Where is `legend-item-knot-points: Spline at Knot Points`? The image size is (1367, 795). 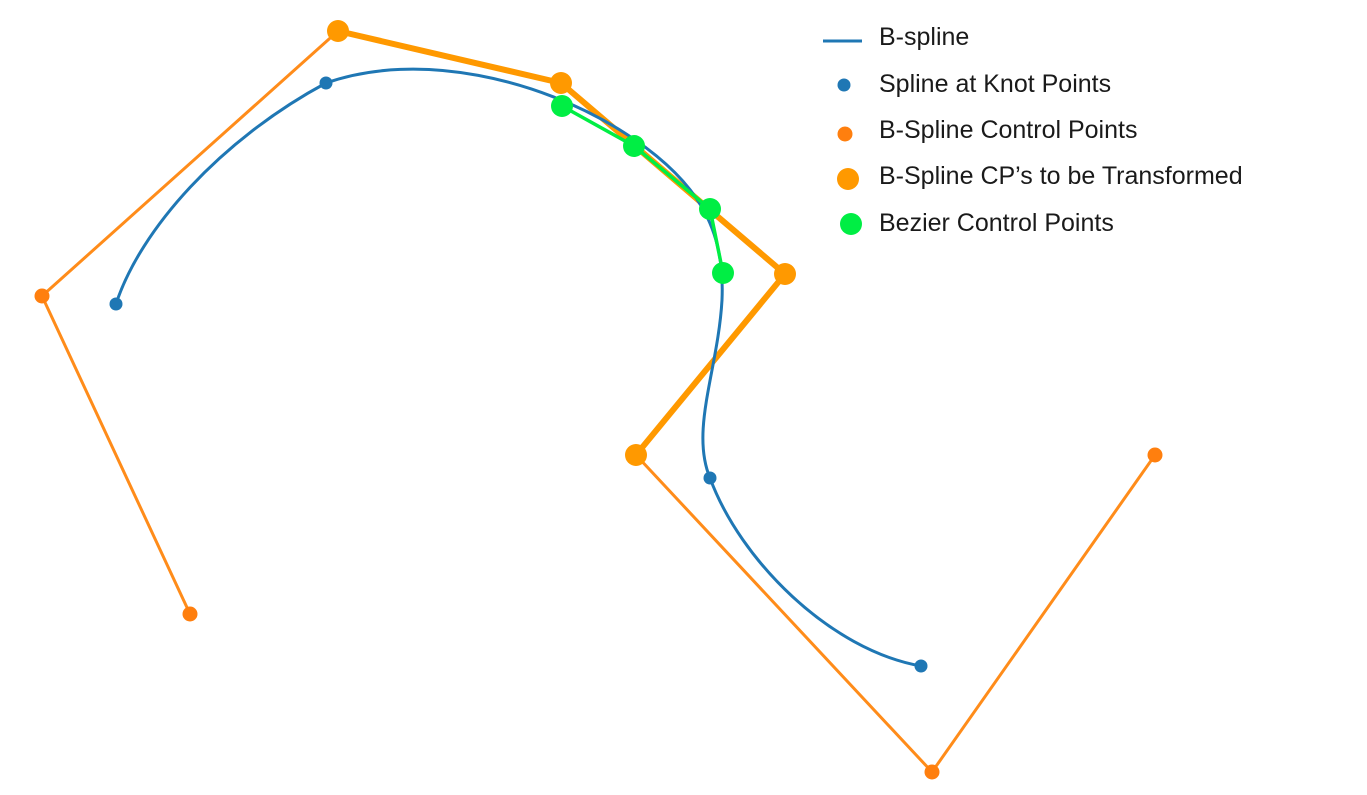 legend-item-knot-points: Spline at Knot Points is located at coordinates (974, 84).